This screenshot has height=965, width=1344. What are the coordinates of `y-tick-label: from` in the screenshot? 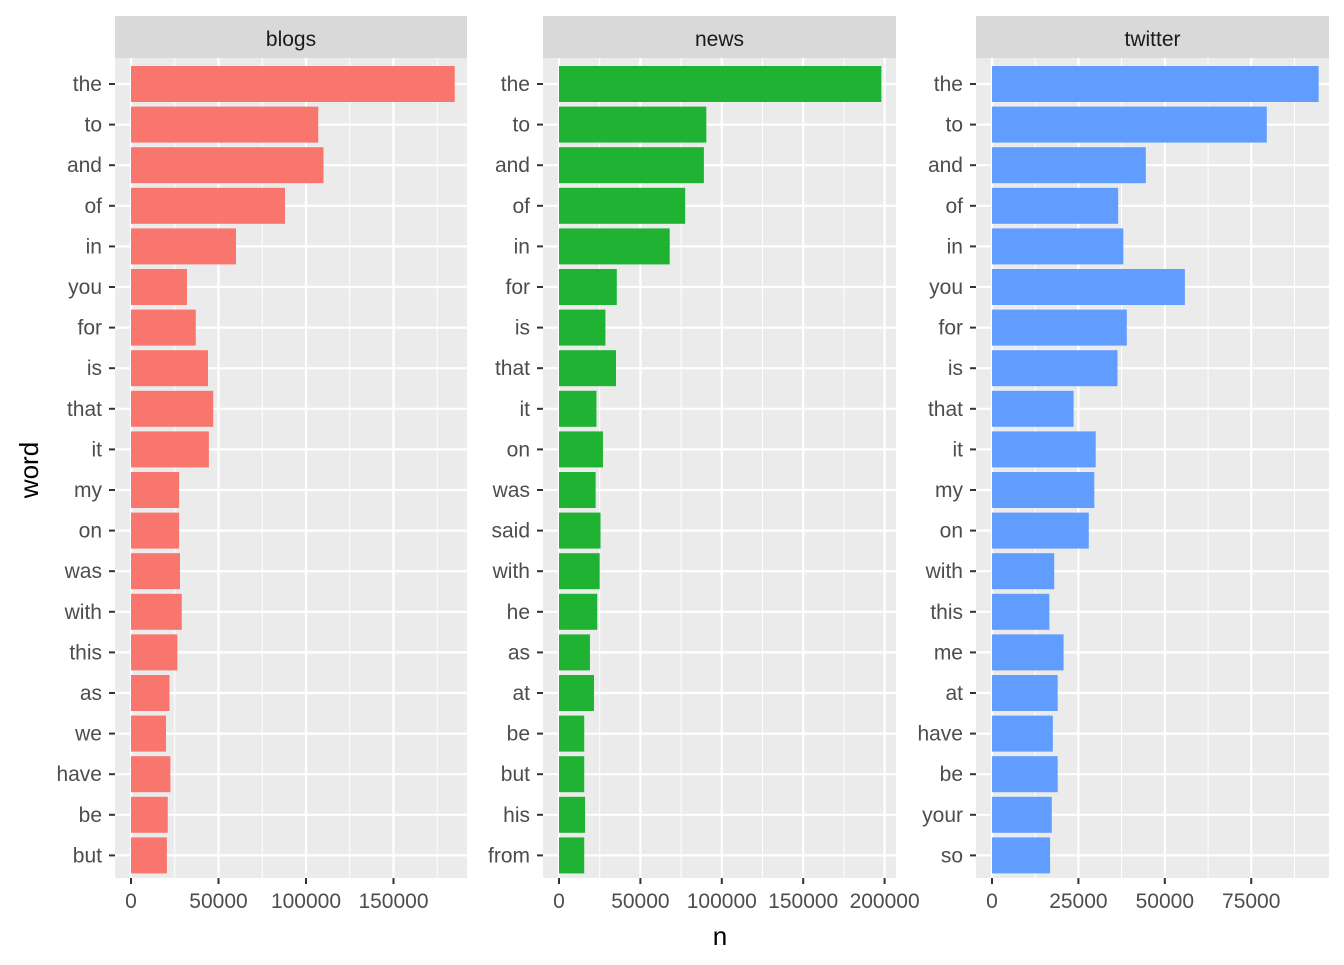 It's located at (509, 855).